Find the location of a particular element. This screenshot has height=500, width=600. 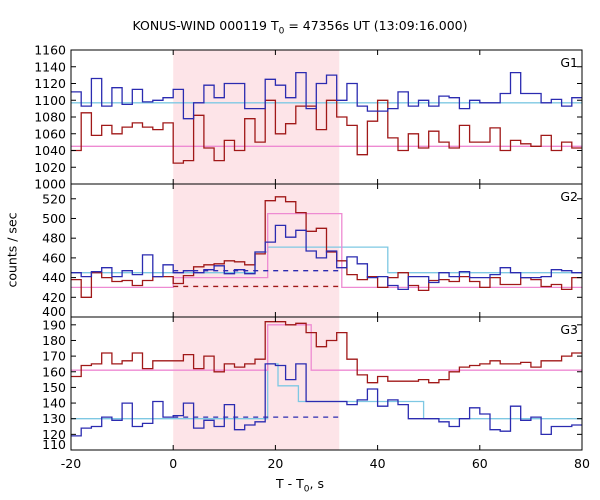

y-tick-label: 1160 is located at coordinates (50, 50).